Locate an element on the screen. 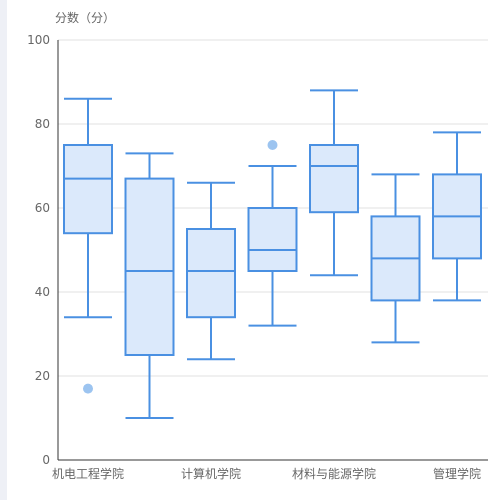 Image resolution: width=500 pixels, height=500 pixels. y-axis-label: 分数（分） is located at coordinates (85, 17).